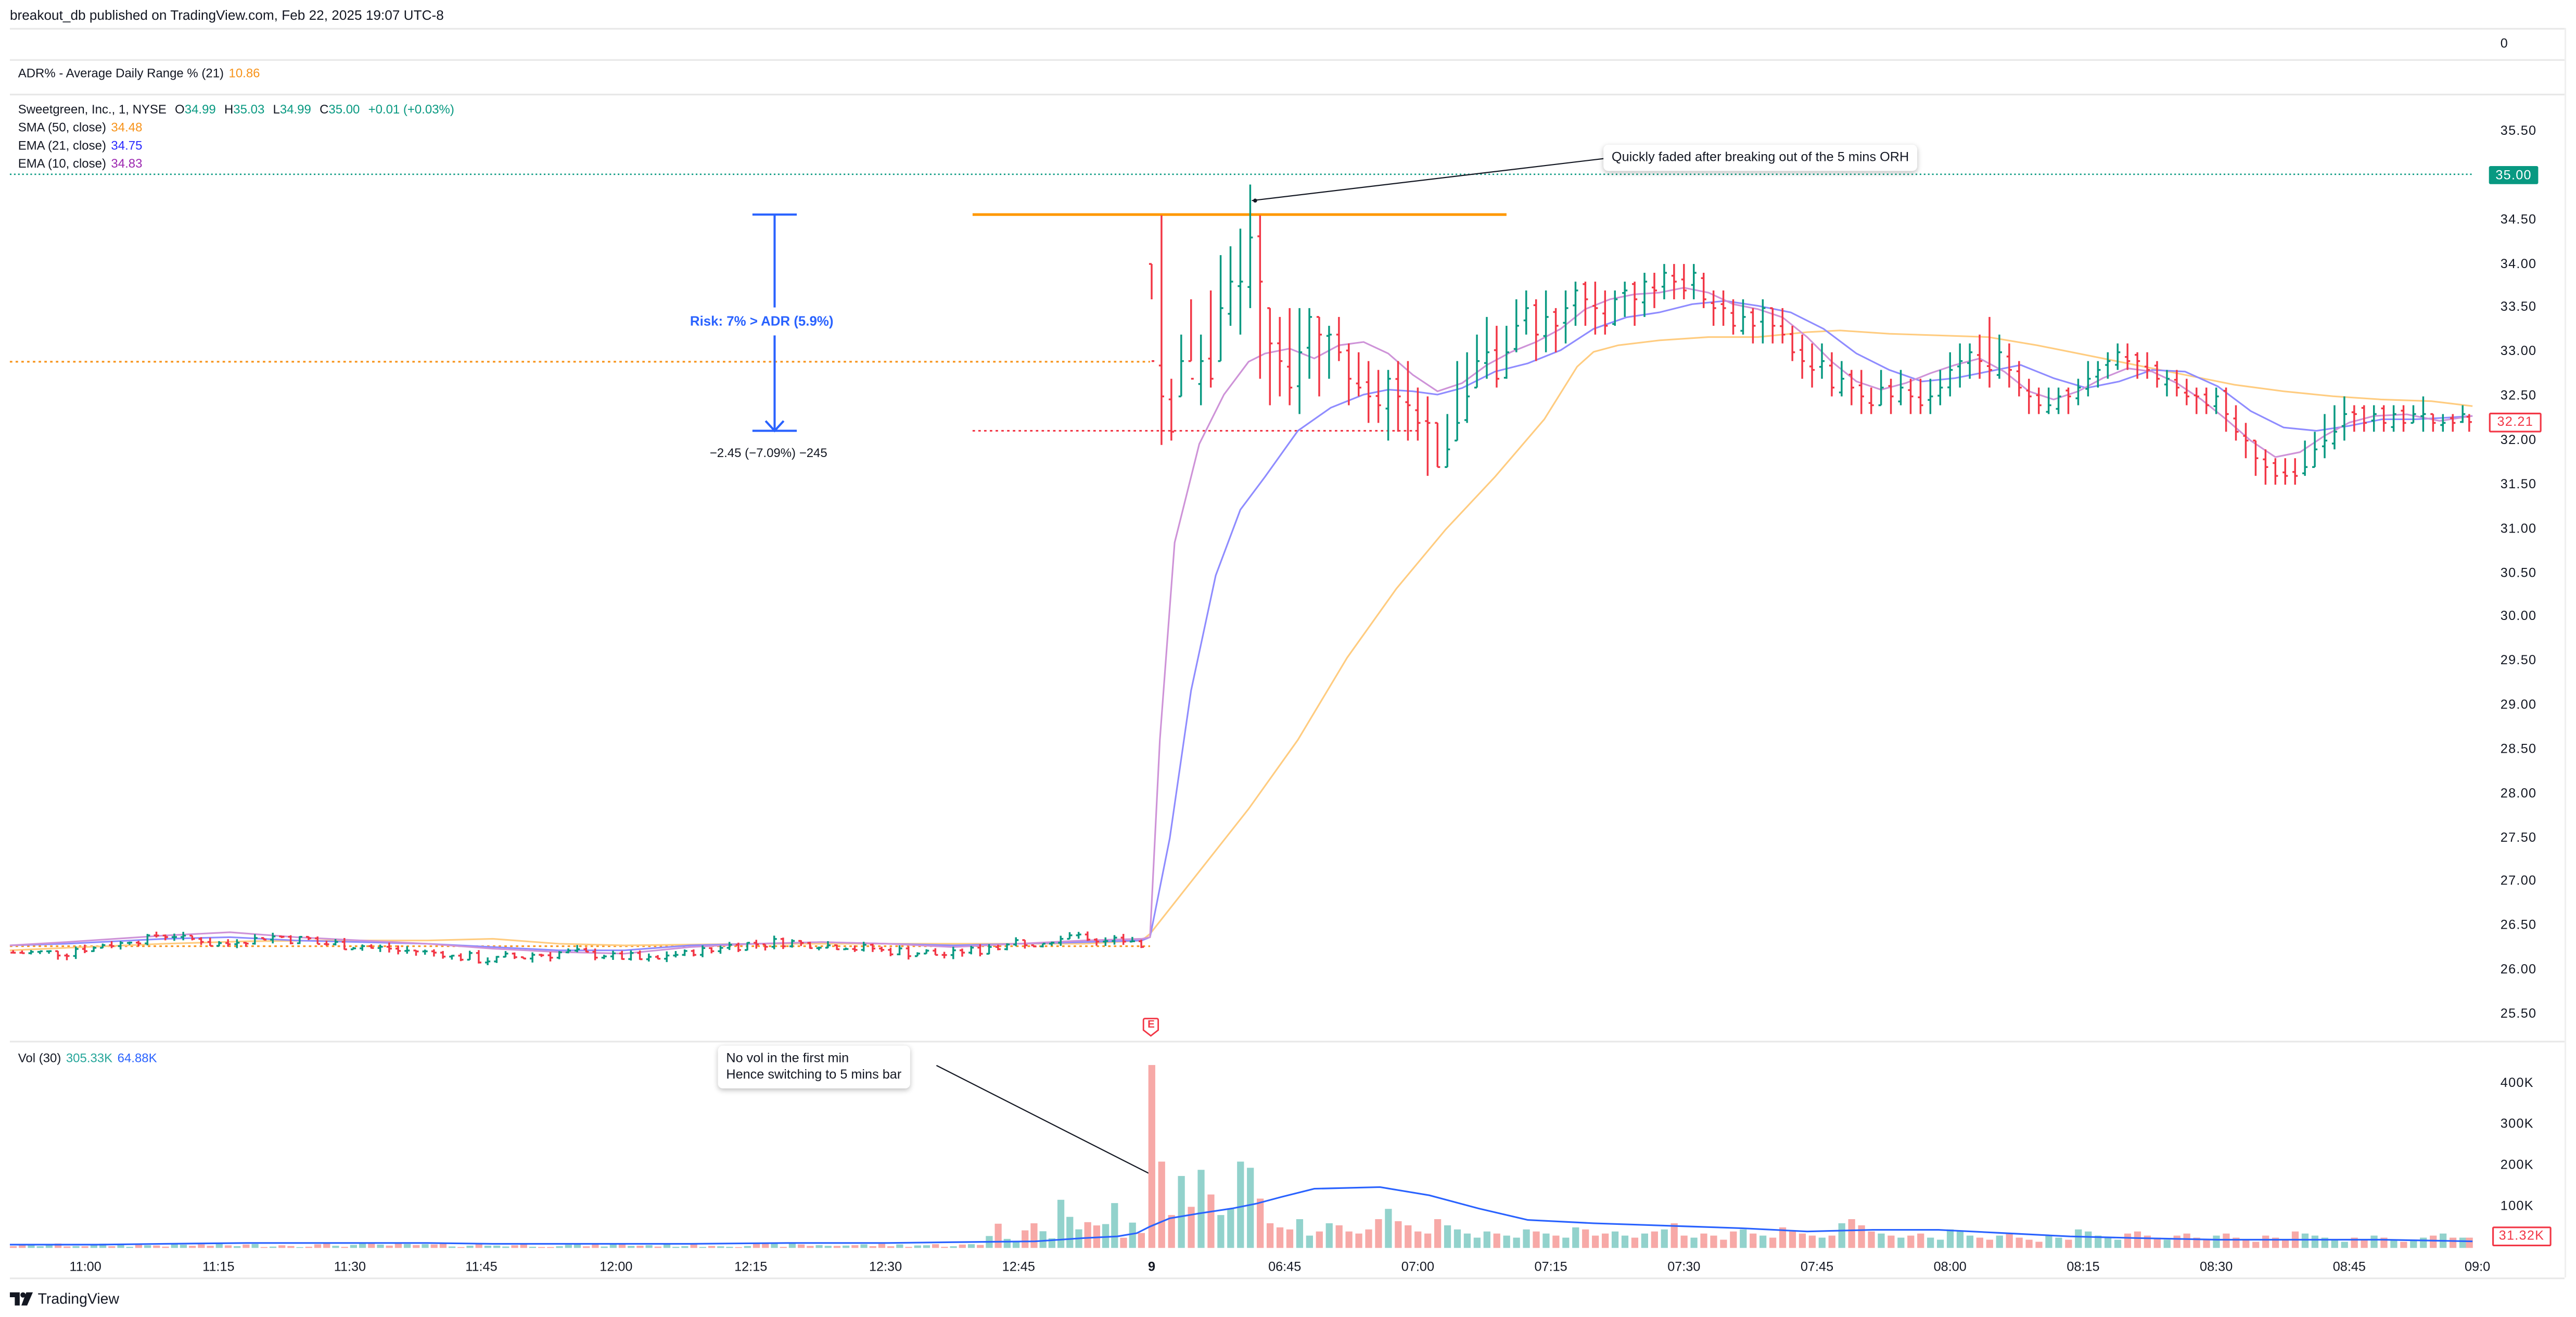 Image resolution: width=2576 pixels, height=1317 pixels. I want to click on ema10-label: EMA (10, close), so click(62, 163).